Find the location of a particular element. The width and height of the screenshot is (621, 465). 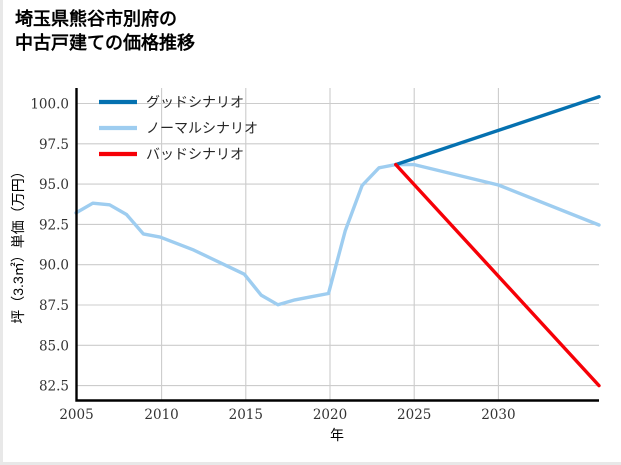

y-tick-label: 85.0 is located at coordinates (54, 346).